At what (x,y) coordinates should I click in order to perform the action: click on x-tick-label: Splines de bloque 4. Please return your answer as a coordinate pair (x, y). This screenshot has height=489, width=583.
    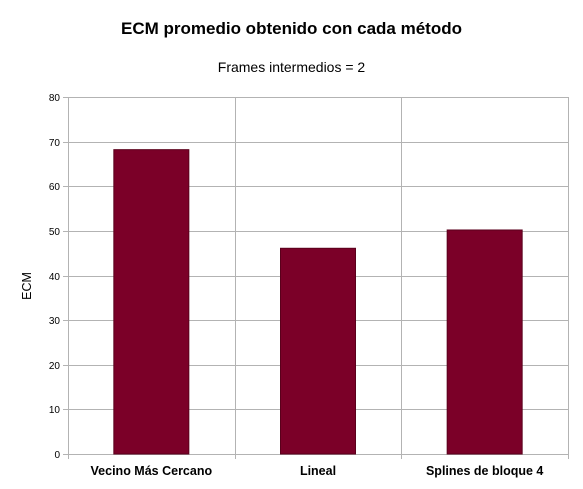
    Looking at the image, I should click on (484, 471).